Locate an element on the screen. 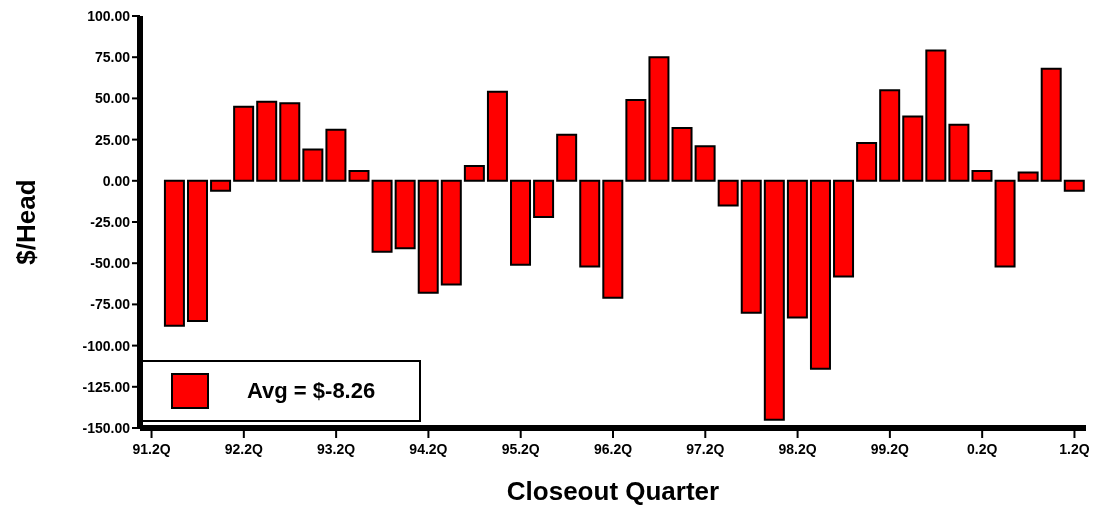  y-tick-label: -125.00 is located at coordinates (106, 386).